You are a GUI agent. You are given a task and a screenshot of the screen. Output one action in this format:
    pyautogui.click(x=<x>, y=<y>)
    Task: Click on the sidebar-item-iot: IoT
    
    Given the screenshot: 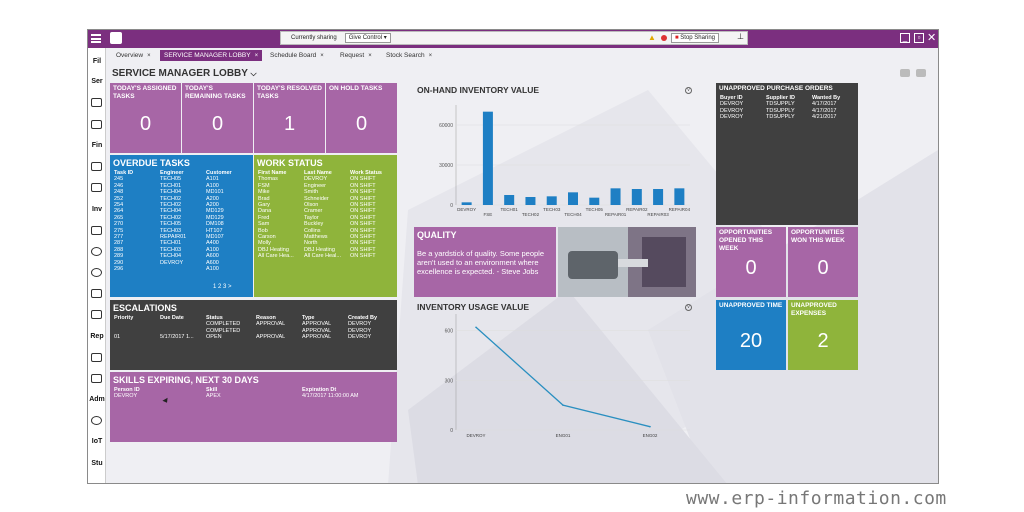 What is the action you would take?
    pyautogui.click(x=97, y=441)
    